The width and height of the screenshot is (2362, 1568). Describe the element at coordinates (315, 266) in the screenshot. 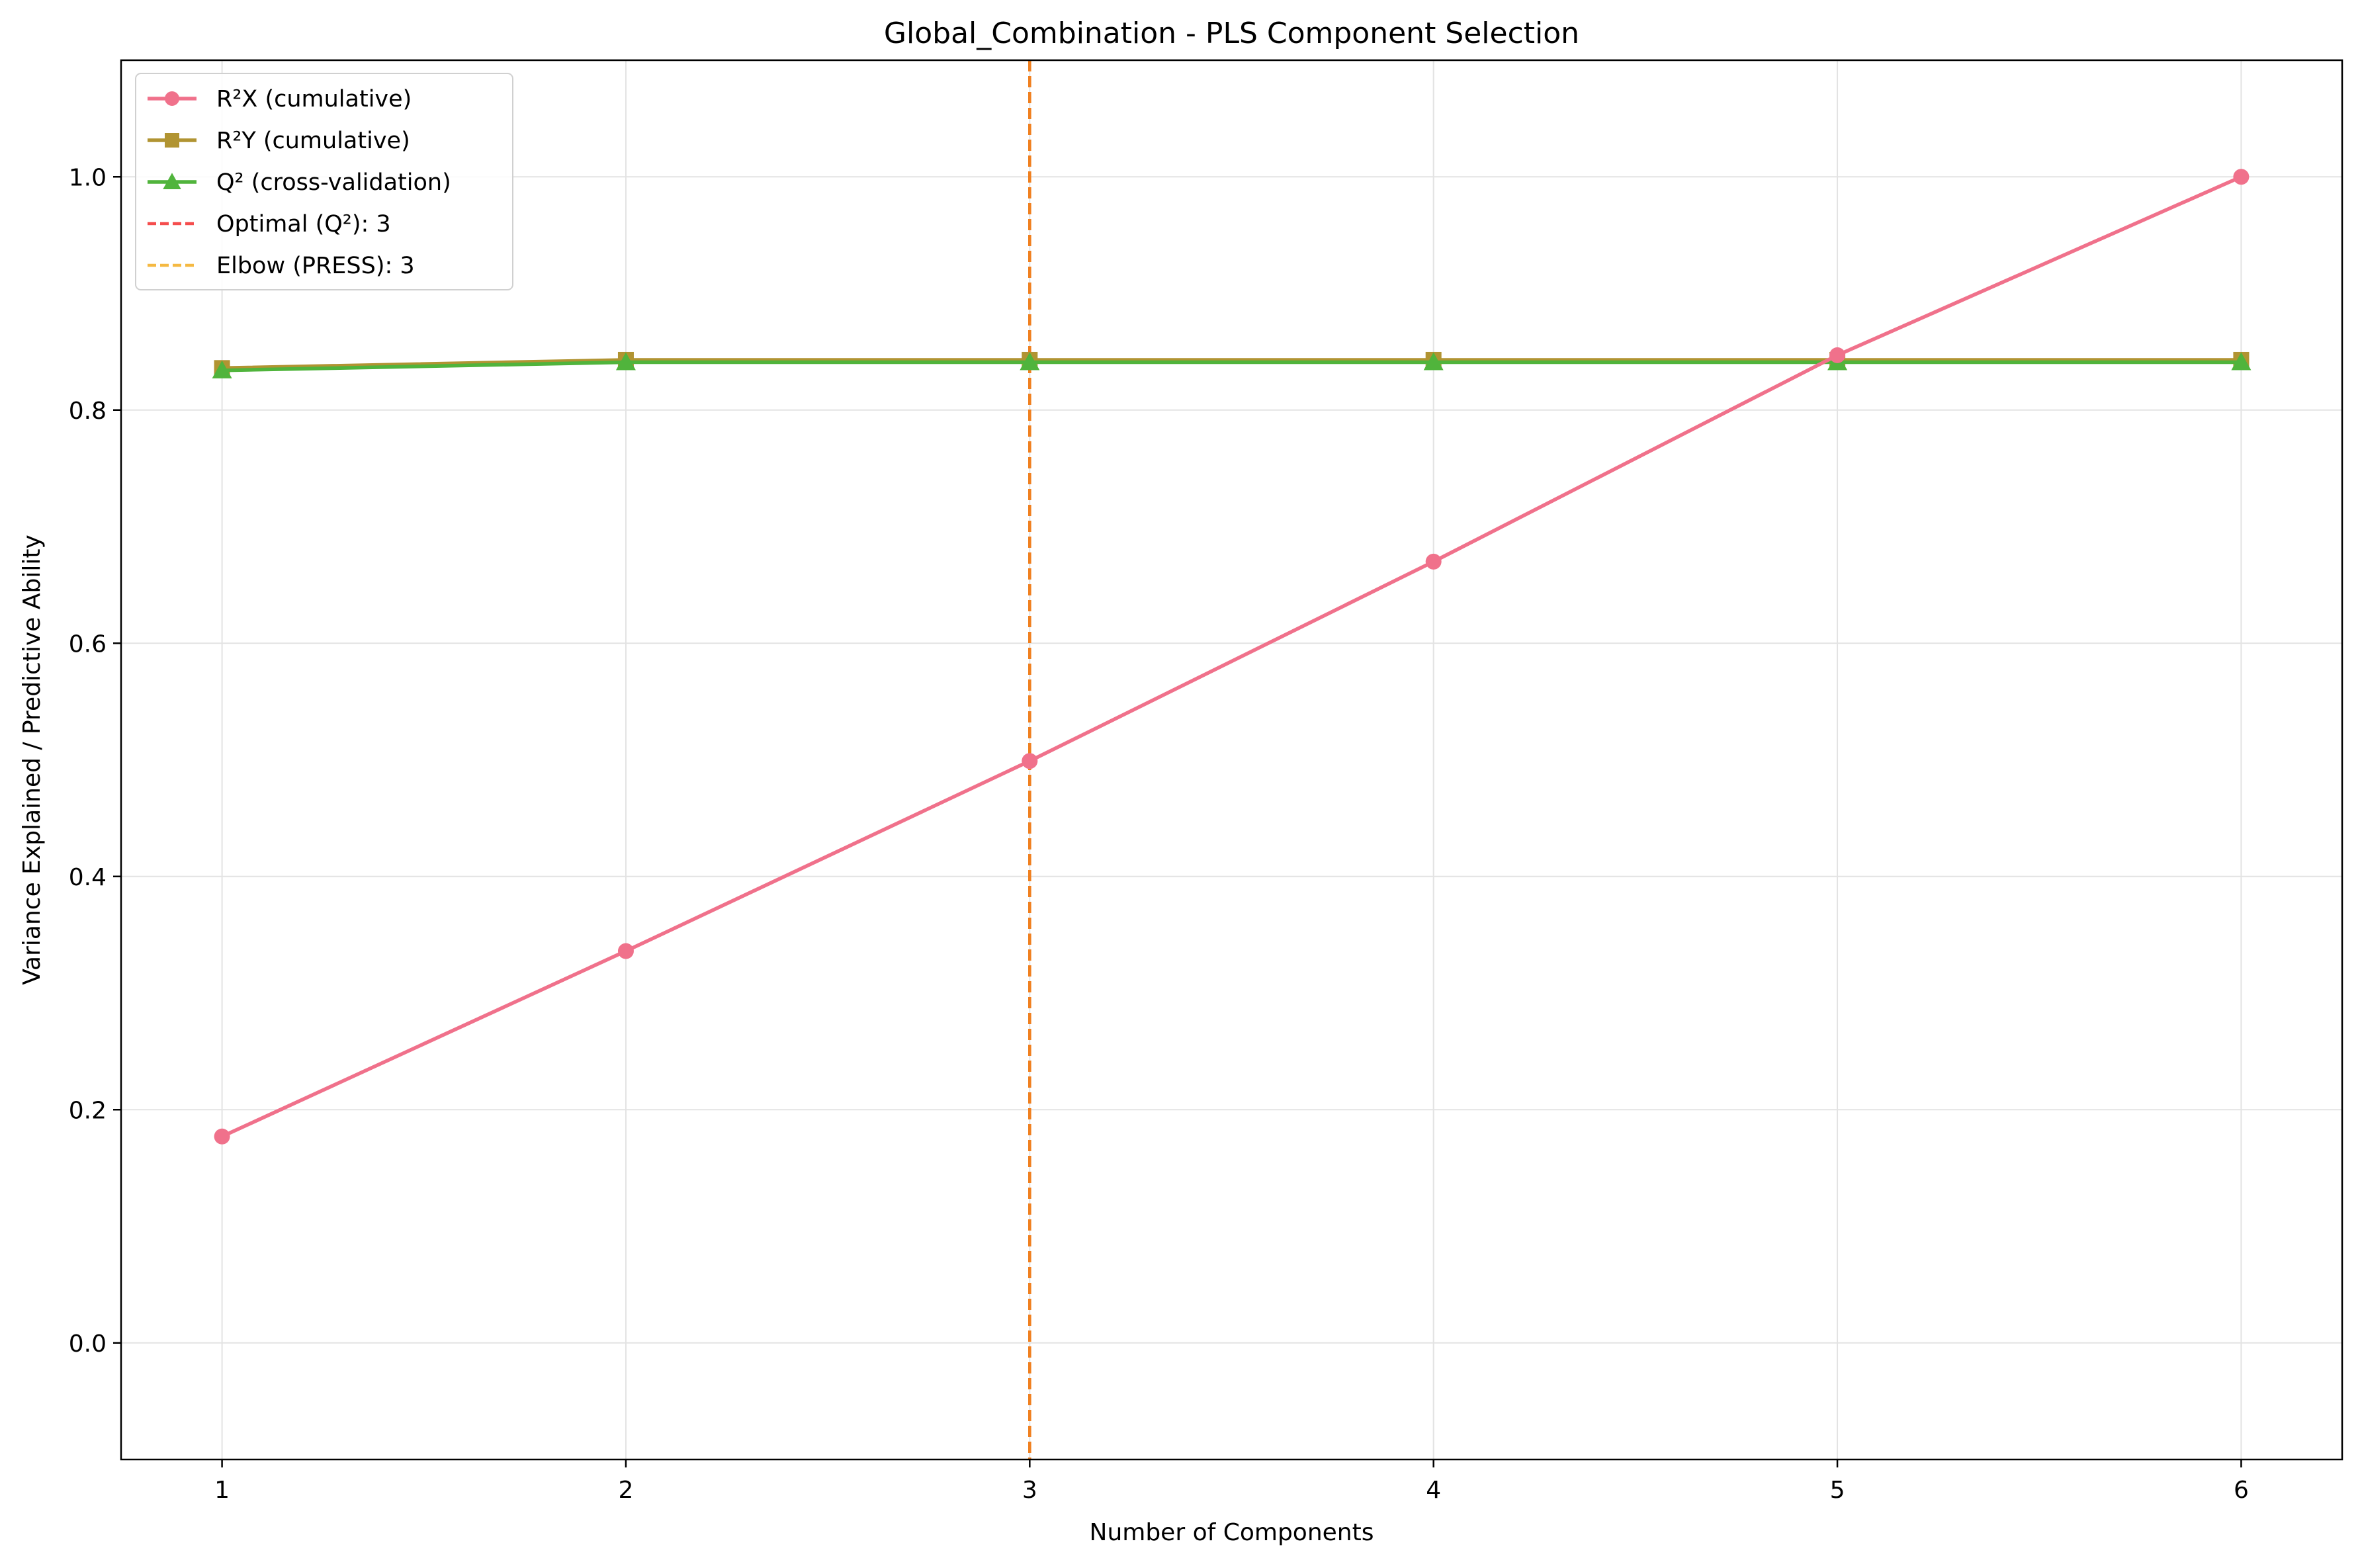

I see `legend-label: Elbow (PRESS): 3` at that location.